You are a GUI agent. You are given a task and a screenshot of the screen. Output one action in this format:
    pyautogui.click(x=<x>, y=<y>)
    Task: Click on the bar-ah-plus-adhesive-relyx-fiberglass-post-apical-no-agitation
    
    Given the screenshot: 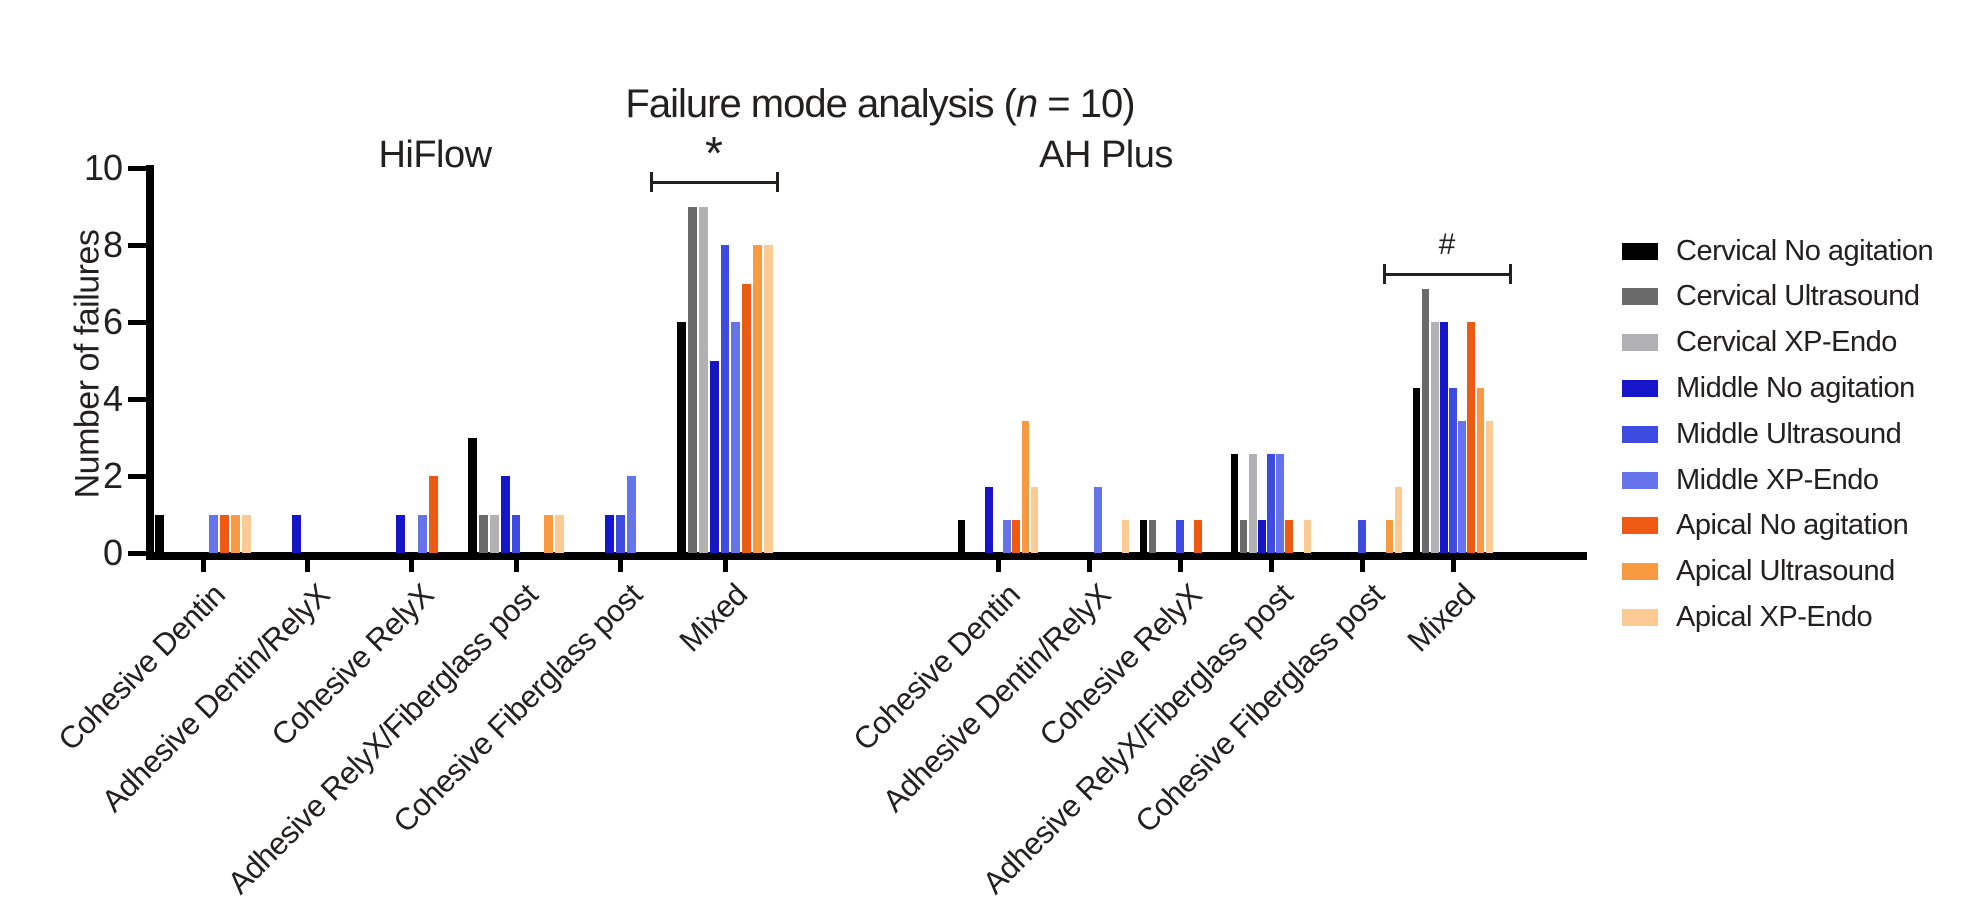 What is the action you would take?
    pyautogui.click(x=1289, y=536)
    